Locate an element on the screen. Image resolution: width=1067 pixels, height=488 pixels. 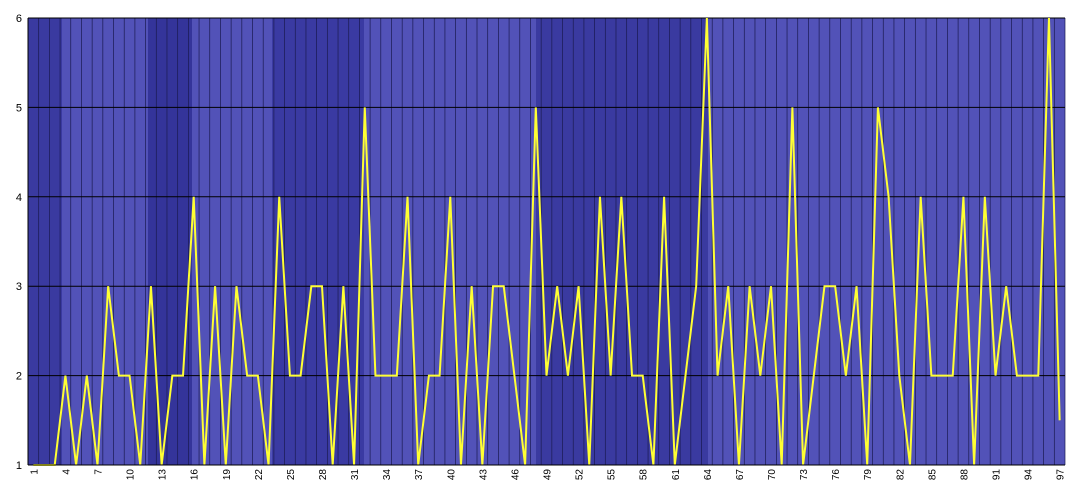
x-tick-label: 64 is located at coordinates (708, 475).